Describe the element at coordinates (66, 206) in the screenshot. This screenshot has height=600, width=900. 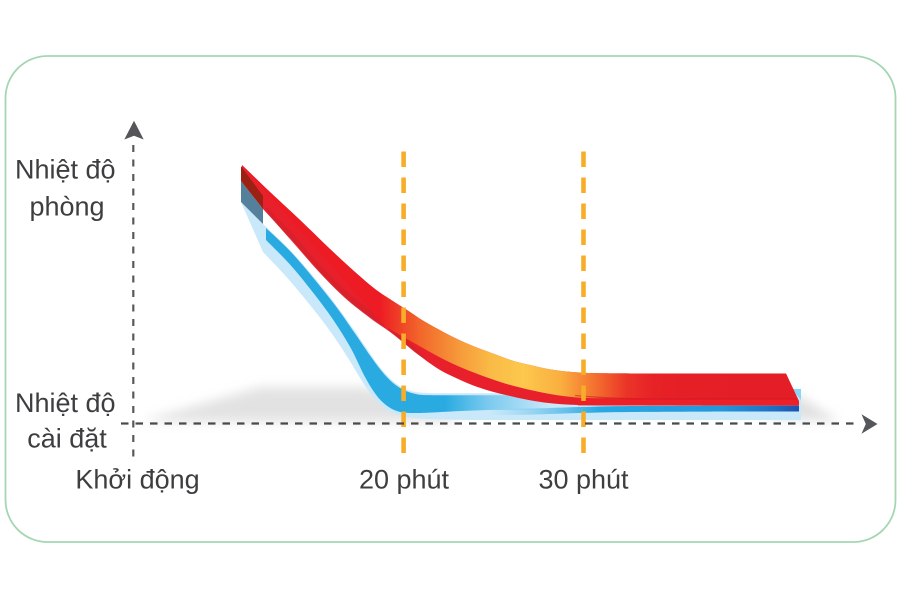
I see `svg-text: phòng` at that location.